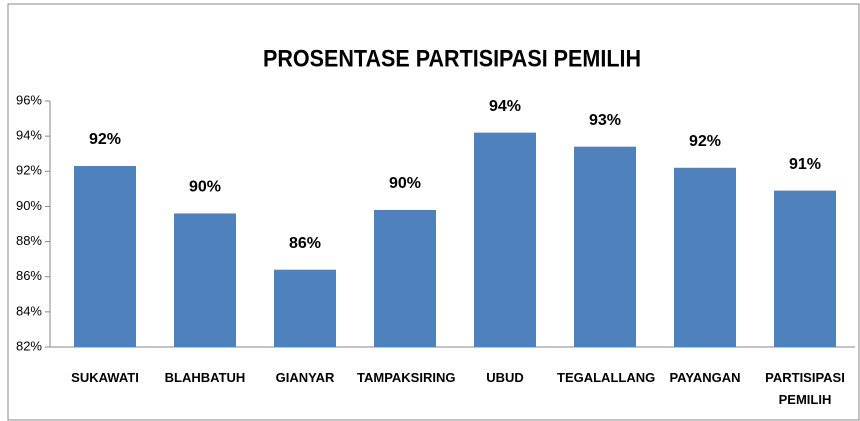 Image resolution: width=860 pixels, height=421 pixels. I want to click on value-label: 93%, so click(605, 120).